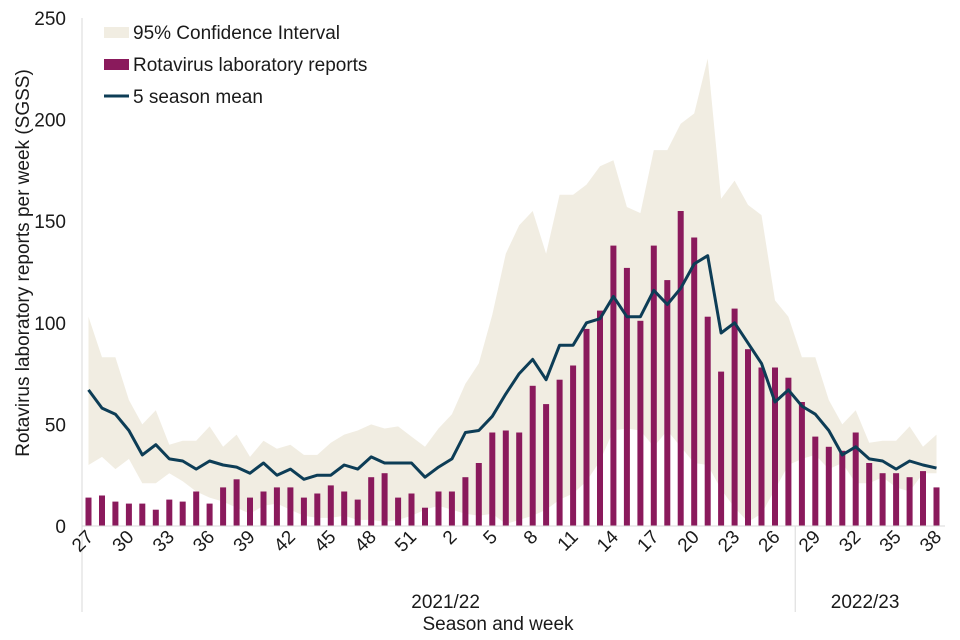  What do you see at coordinates (649, 542) in the screenshot?
I see `x-tick-label-17-42: 17` at bounding box center [649, 542].